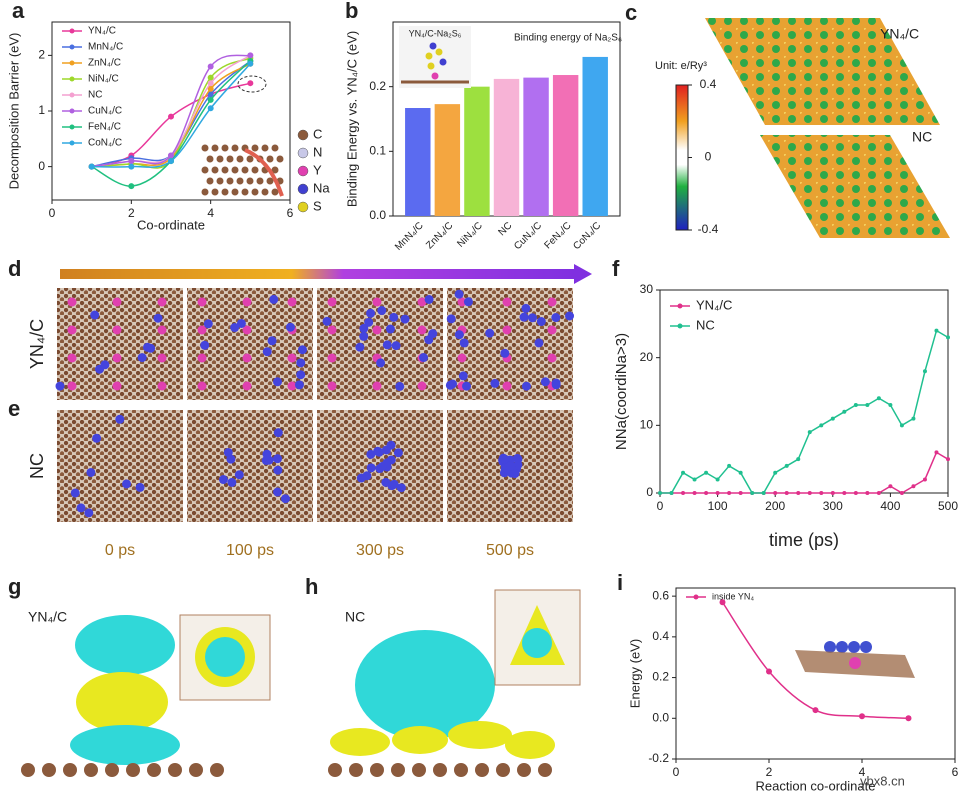  I want to click on panel-label: d, so click(14, 268).